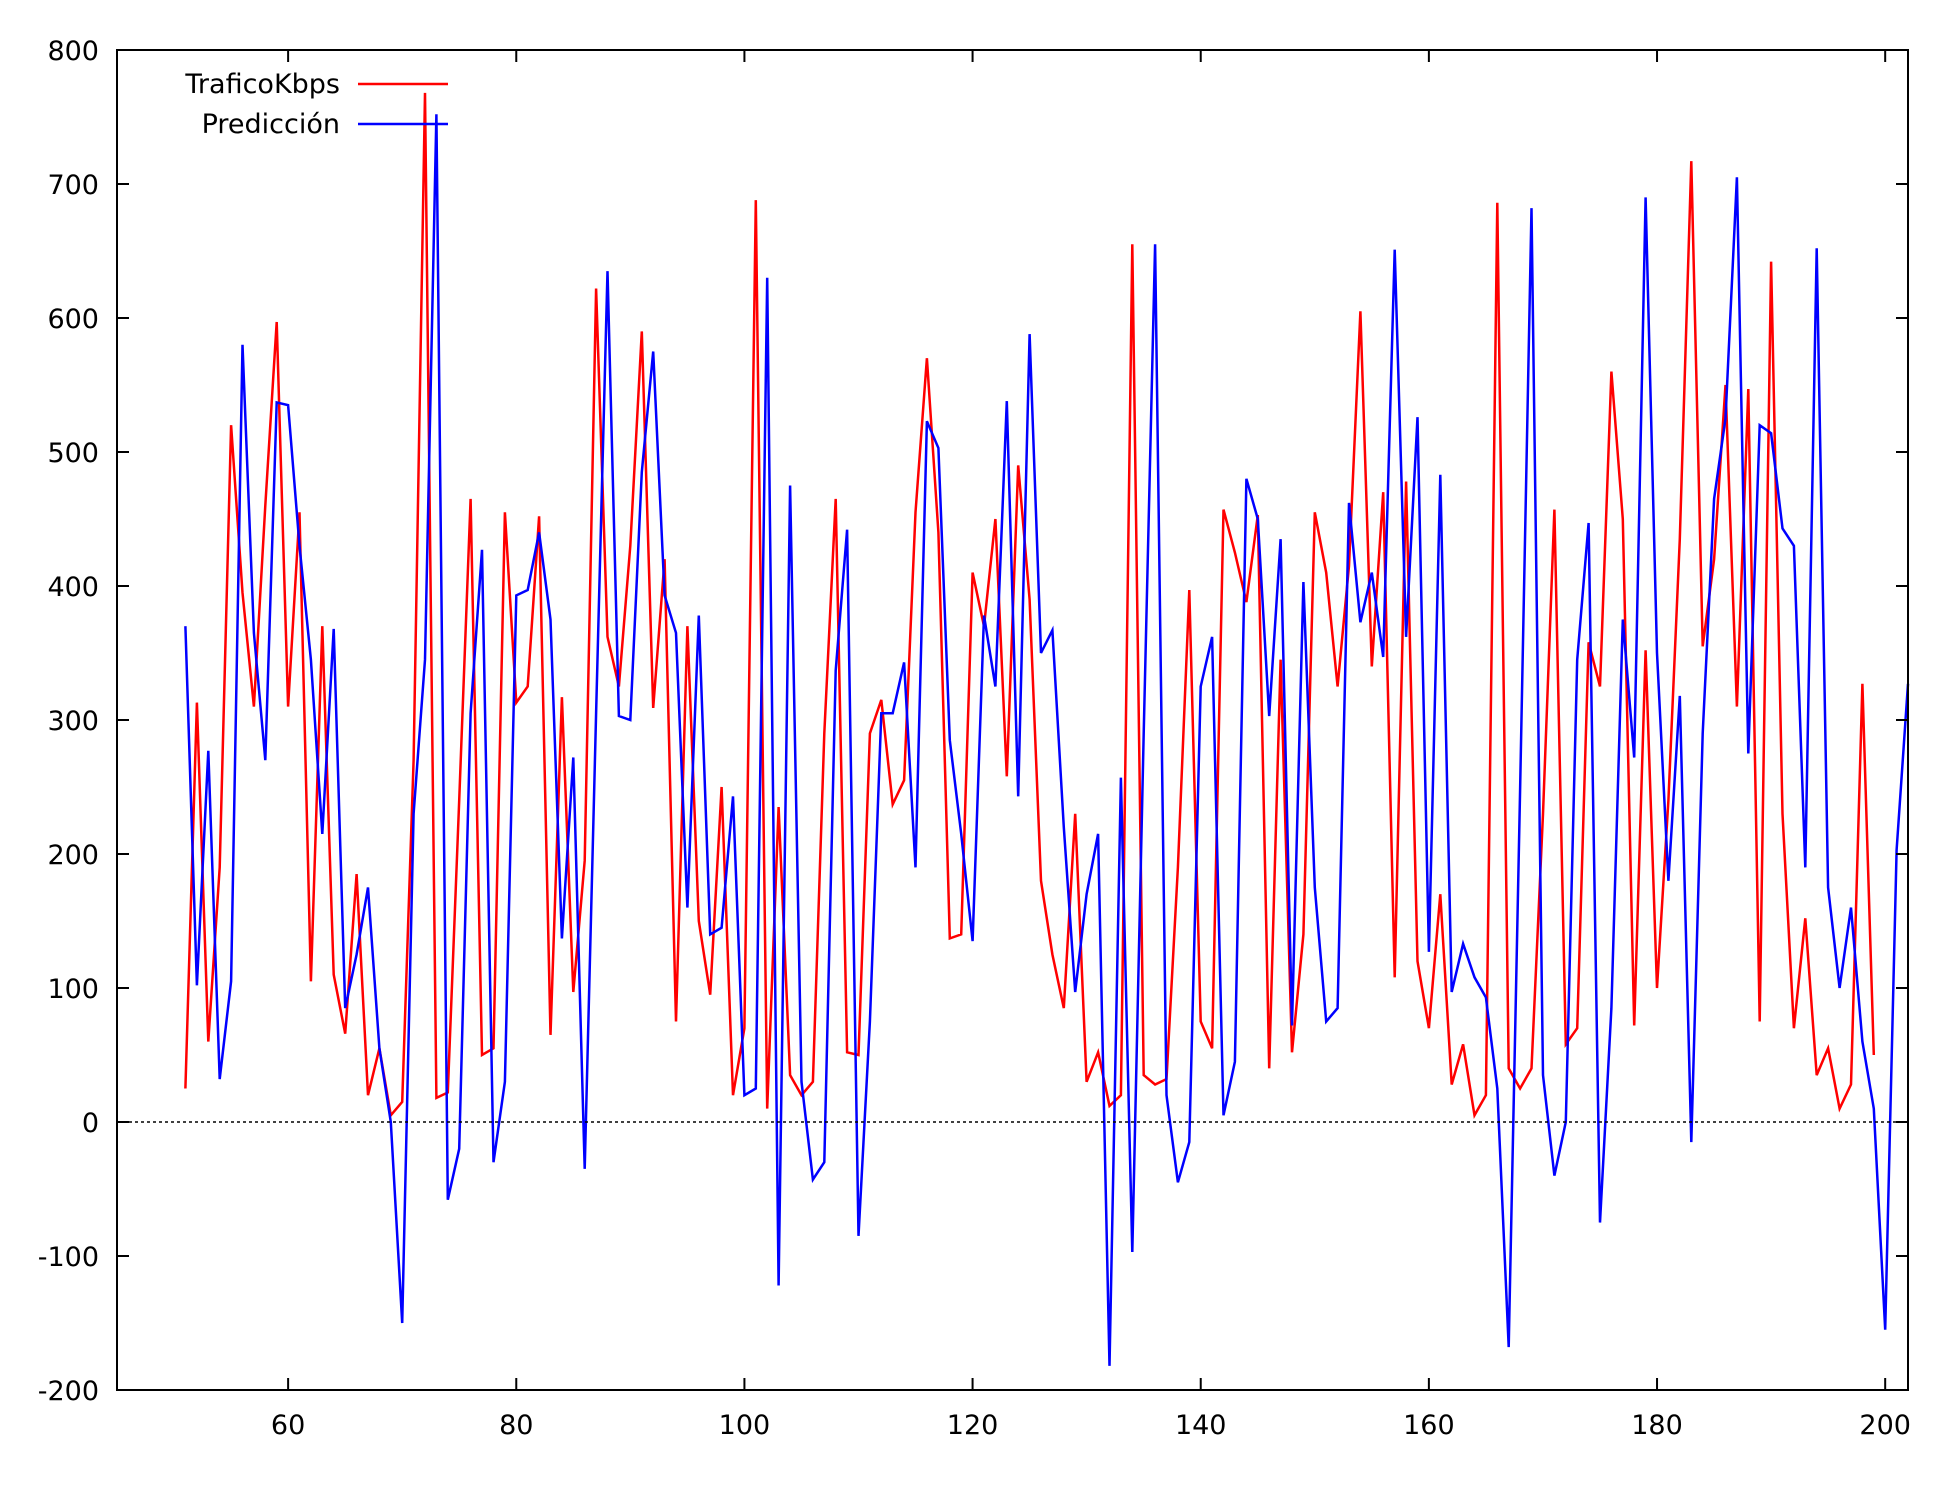  What do you see at coordinates (73, 855) in the screenshot?
I see `y-tick-label: 200` at bounding box center [73, 855].